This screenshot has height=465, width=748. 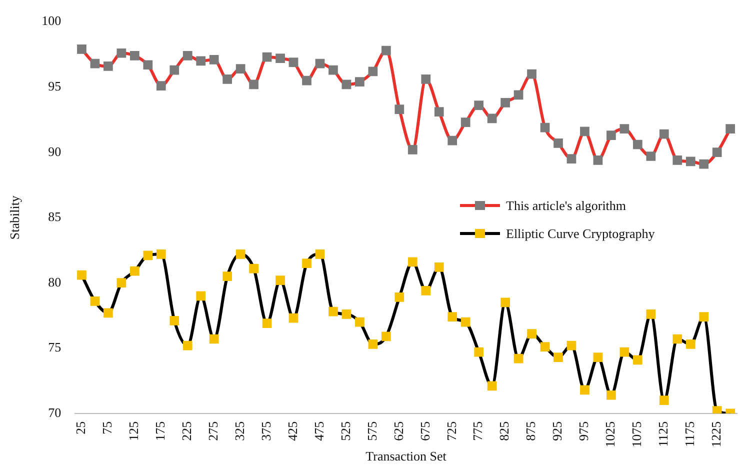 What do you see at coordinates (398, 431) in the screenshot?
I see `x-tick-label: 625` at bounding box center [398, 431].